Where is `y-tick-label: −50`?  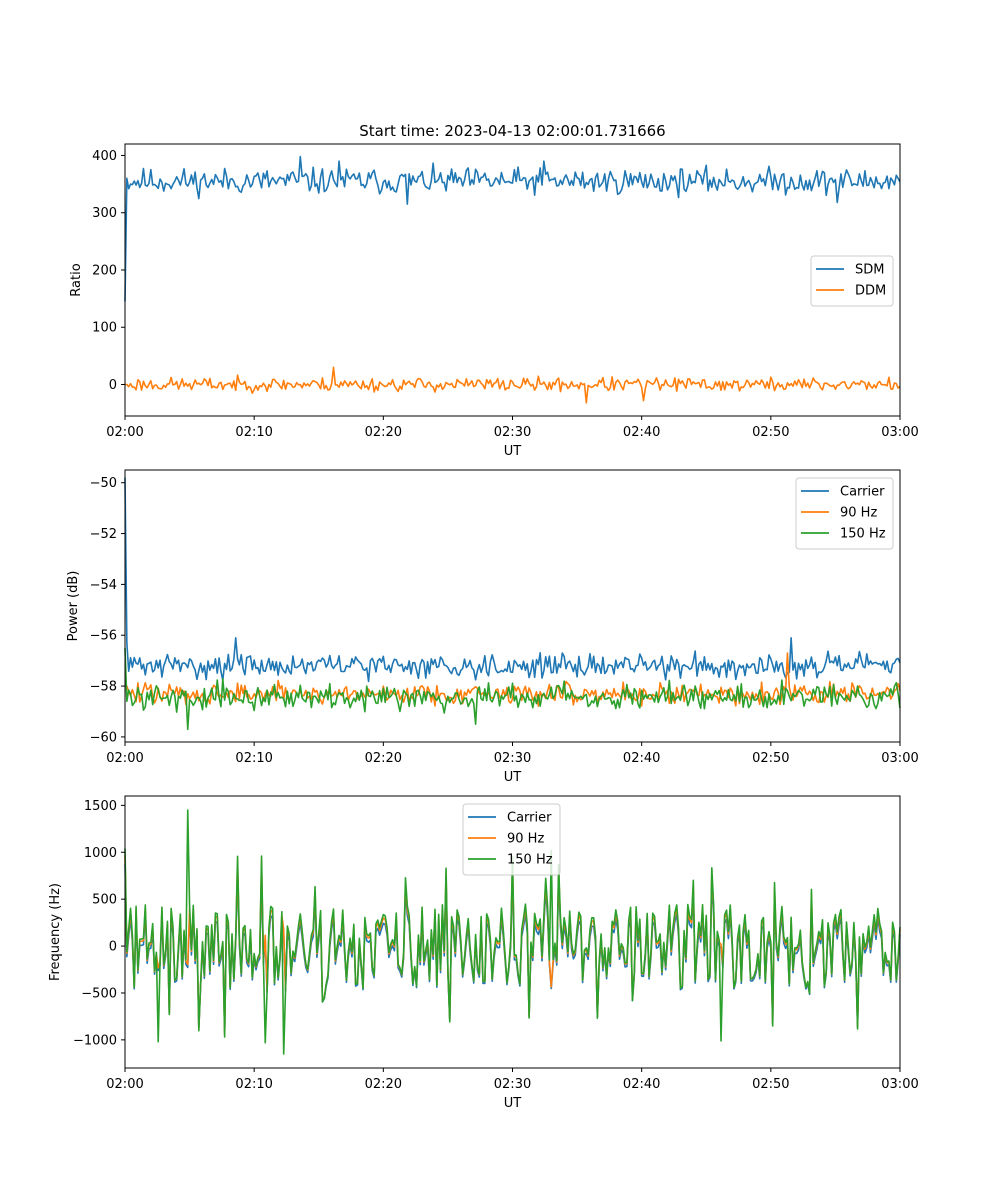
y-tick-label: −50 is located at coordinates (103, 483).